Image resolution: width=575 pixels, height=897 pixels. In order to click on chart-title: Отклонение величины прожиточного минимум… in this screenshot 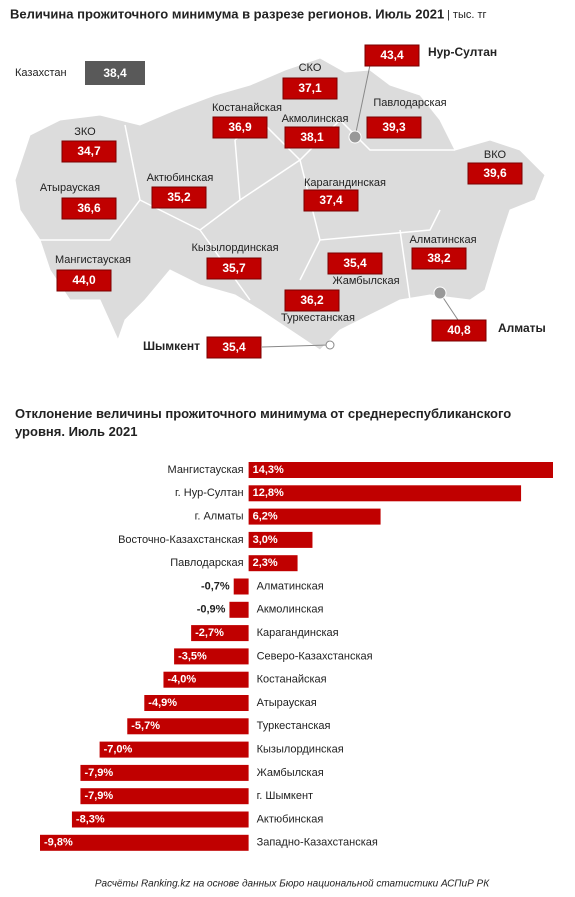, I will do `click(263, 422)`.